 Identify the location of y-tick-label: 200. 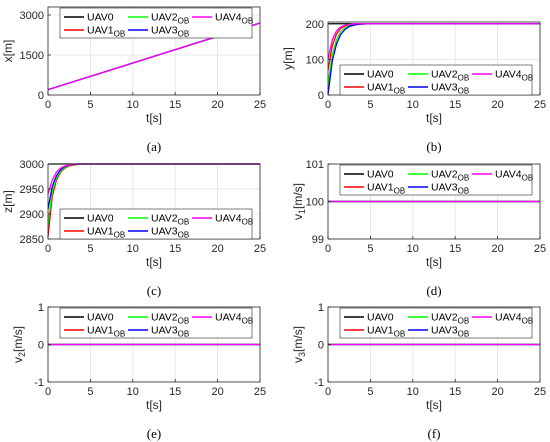
(315, 25).